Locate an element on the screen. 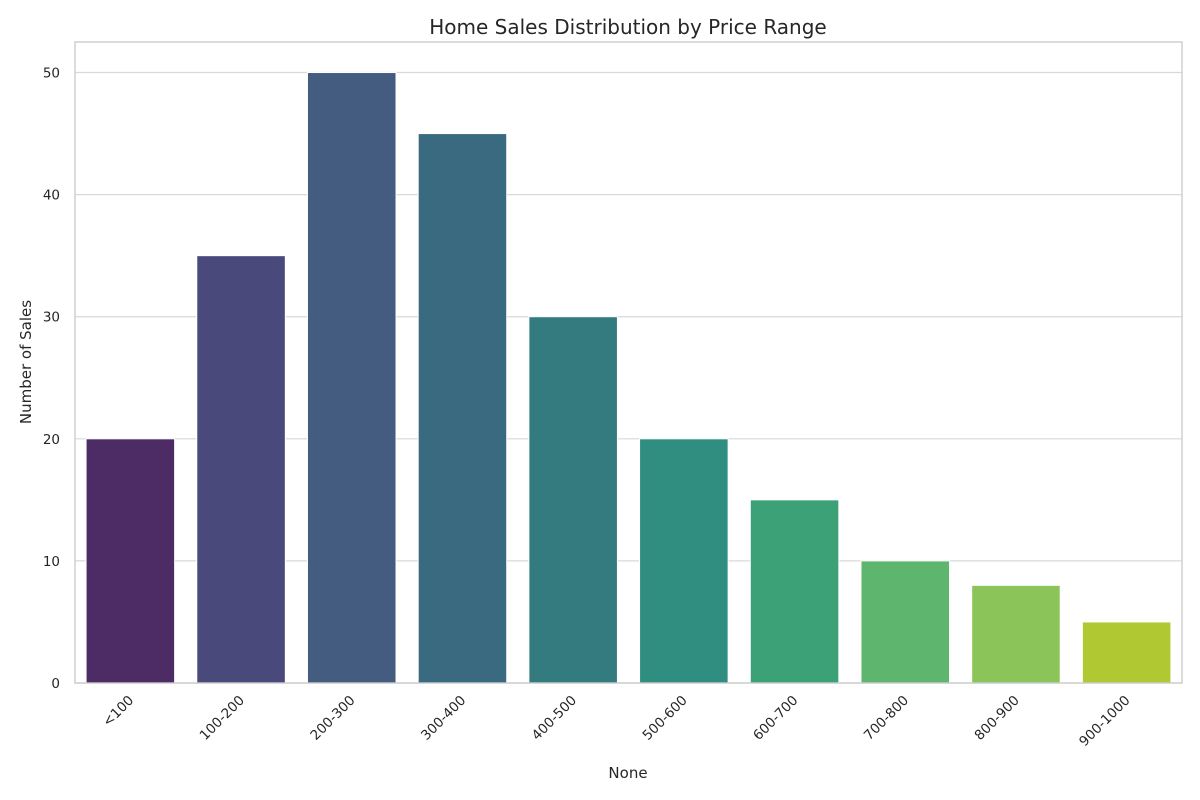  y-tick-label: 10 is located at coordinates (51, 562).